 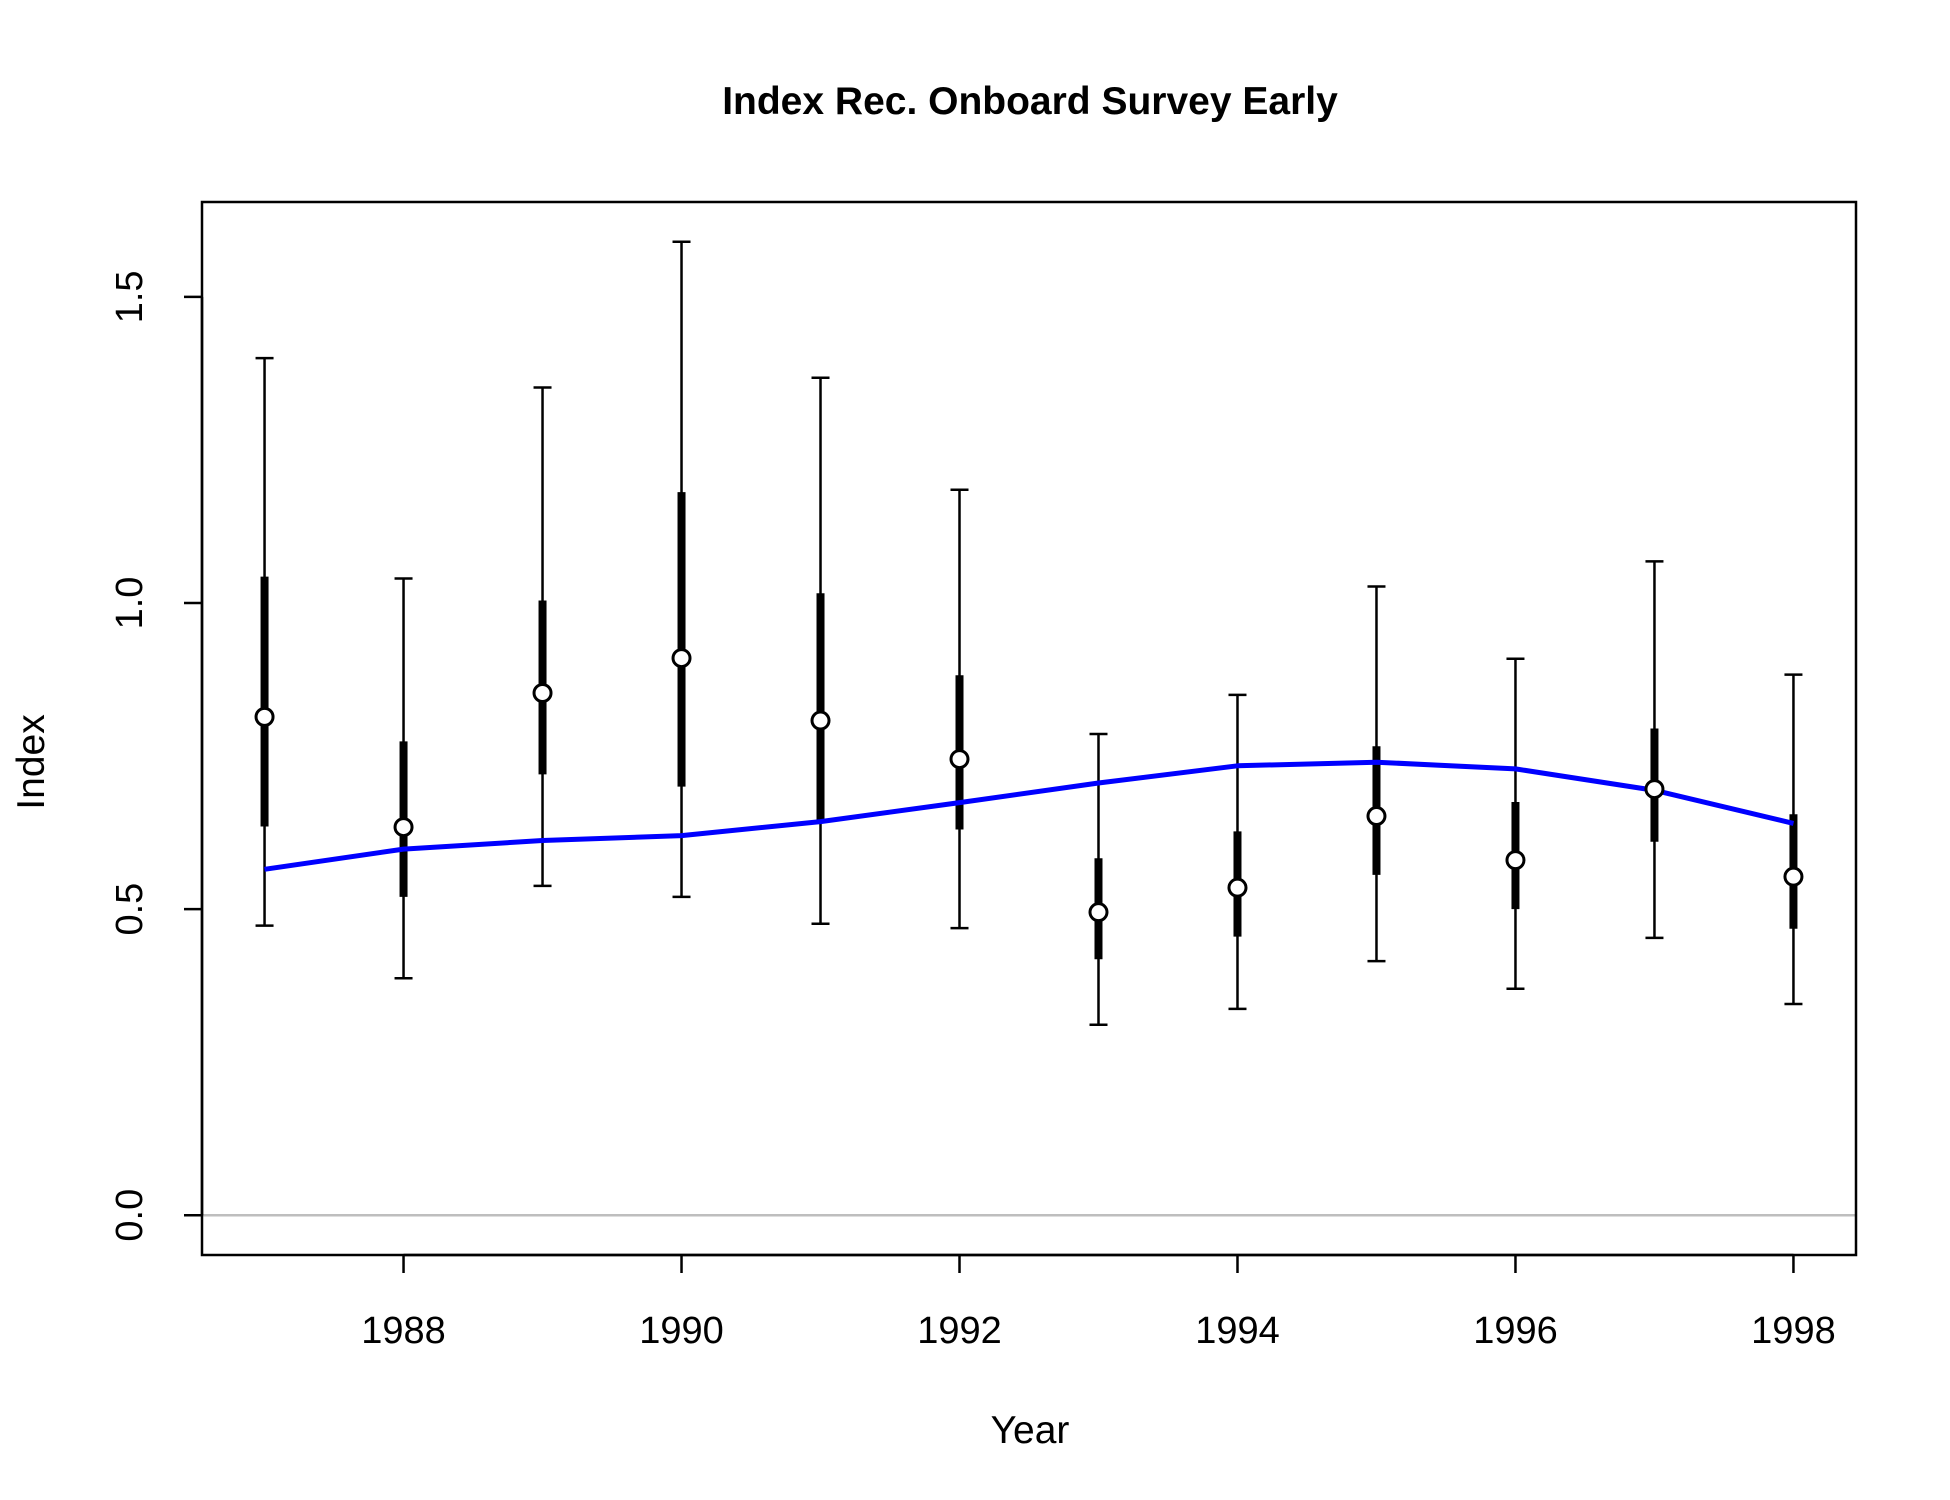 What do you see at coordinates (959, 1331) in the screenshot?
I see `x-tick-label: 1992` at bounding box center [959, 1331].